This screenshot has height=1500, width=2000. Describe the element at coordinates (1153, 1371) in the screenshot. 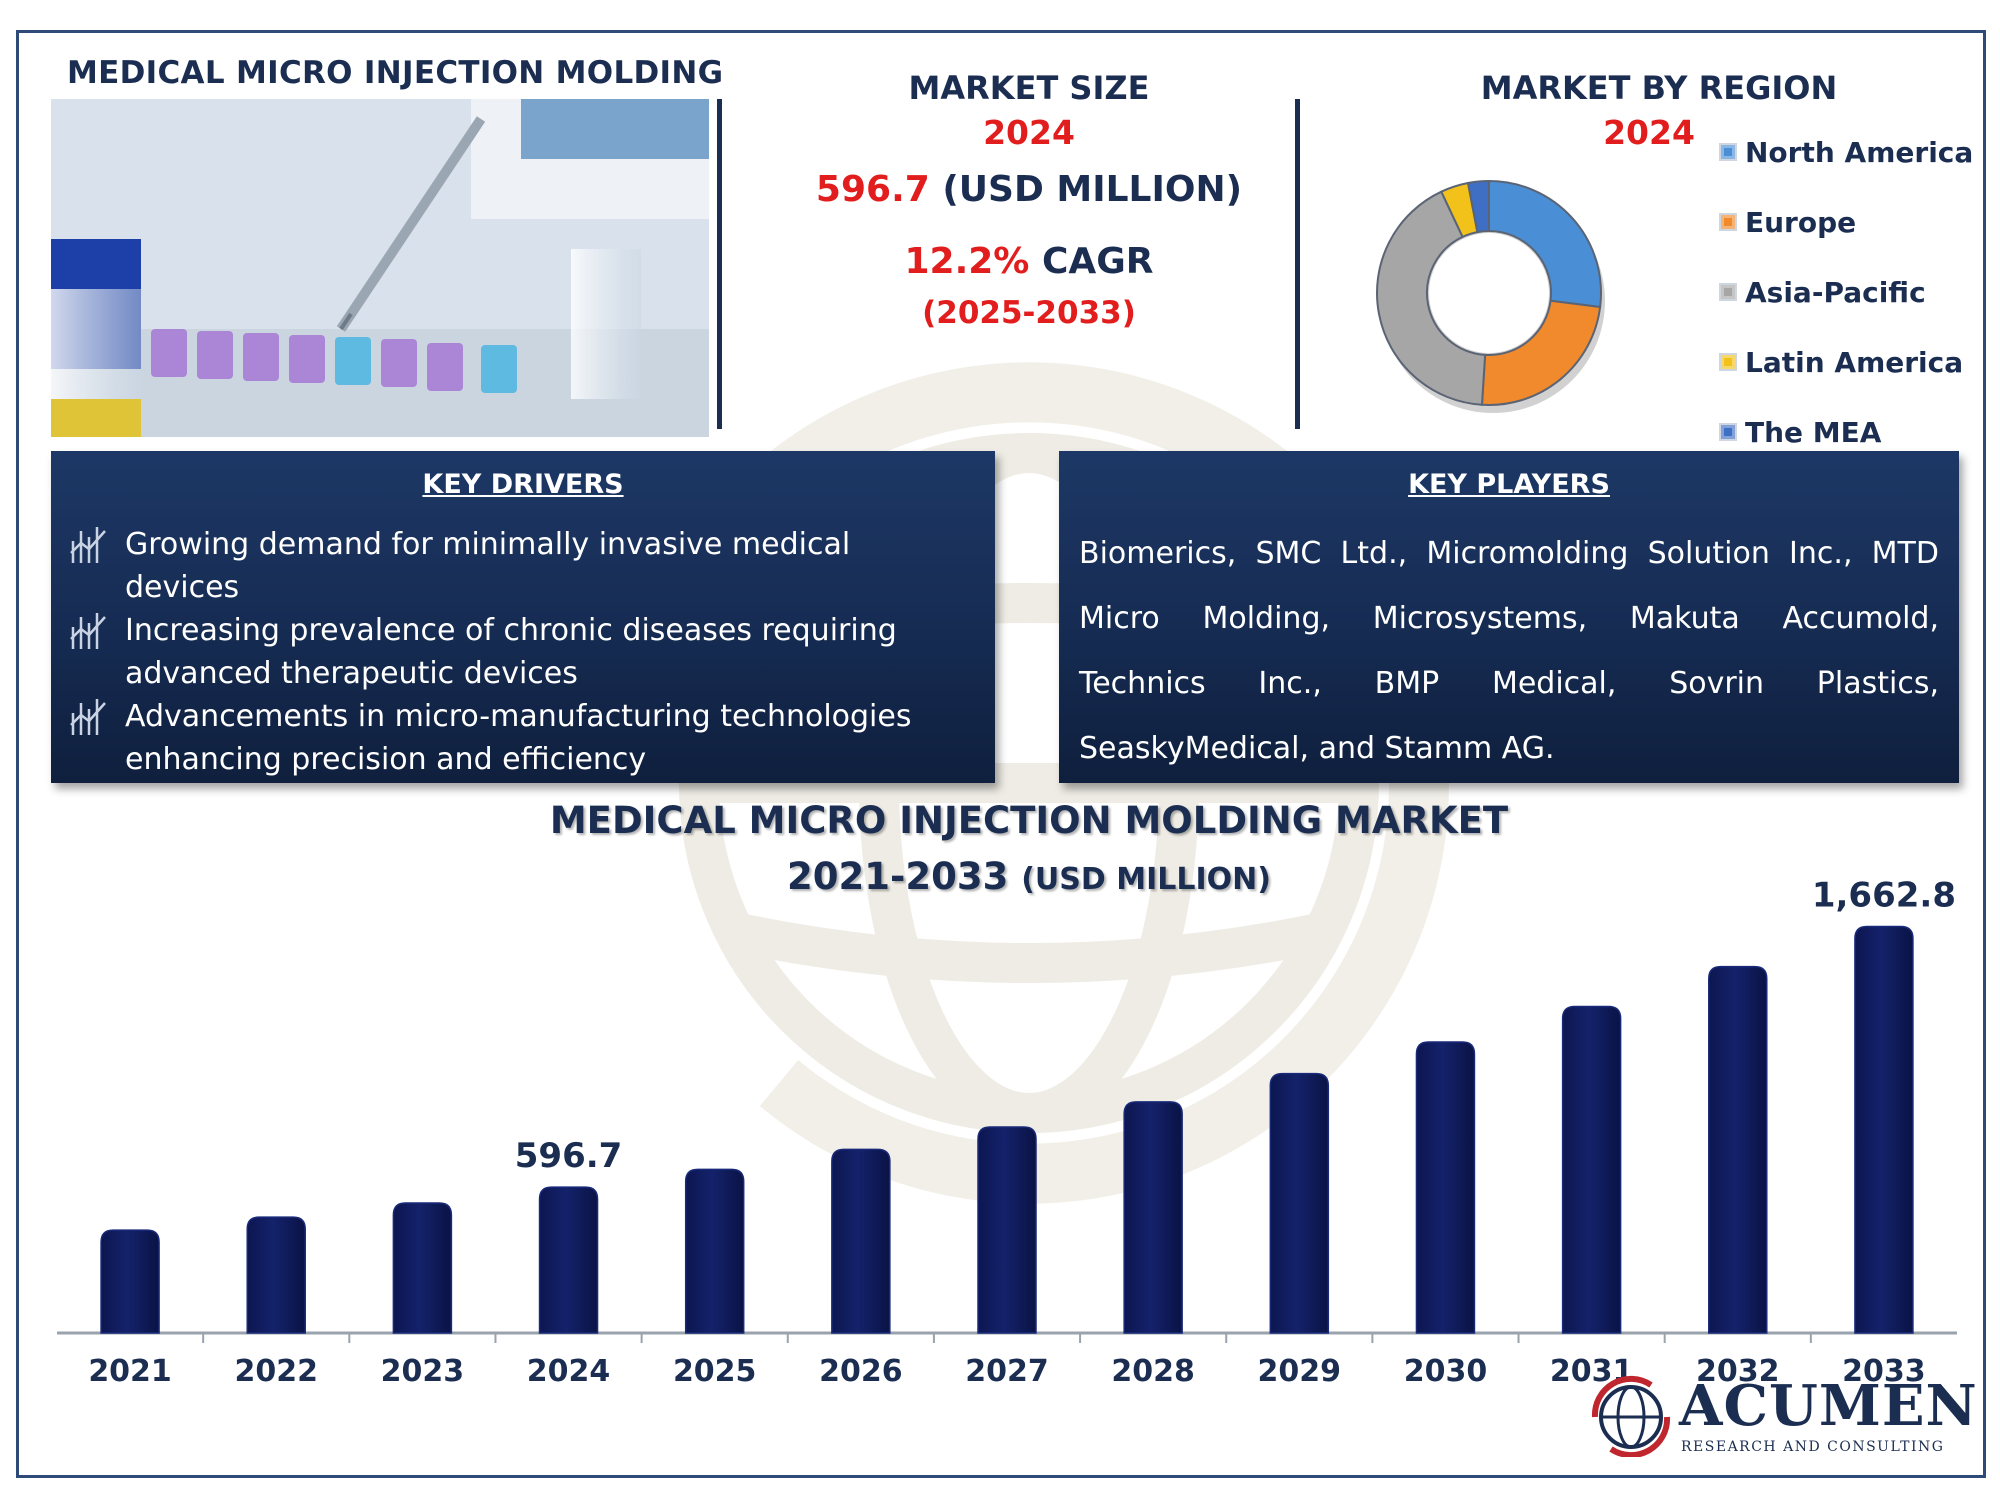

I see `x-tick-label: 2028` at that location.